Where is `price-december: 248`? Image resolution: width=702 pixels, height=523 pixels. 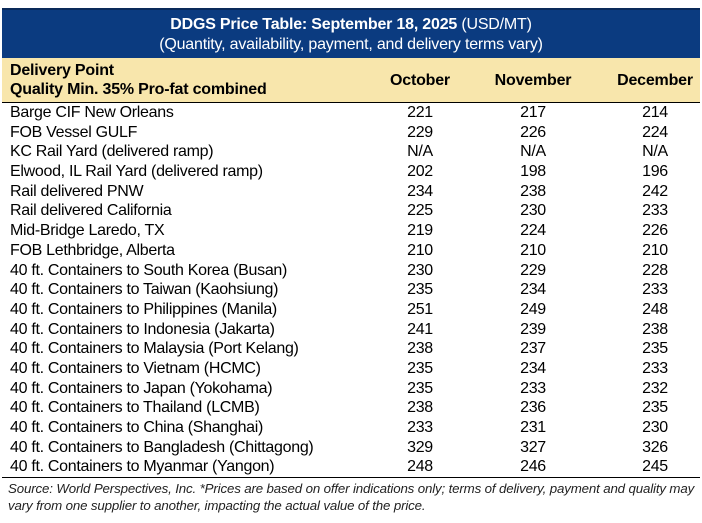
price-december: 248 is located at coordinates (655, 309).